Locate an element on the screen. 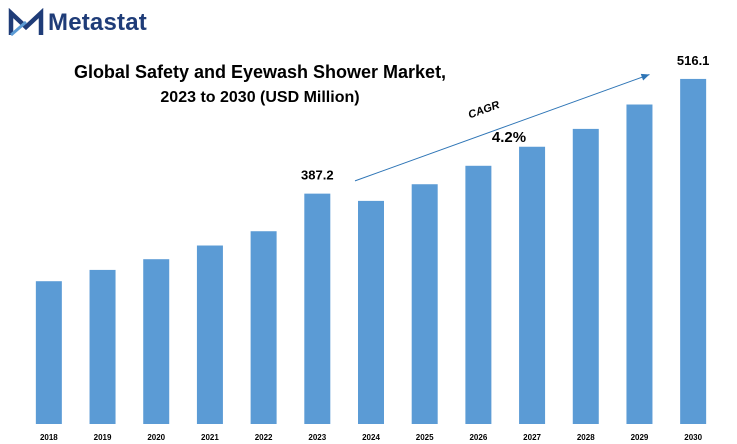 The image size is (737, 444). x-tick-label: 2021 is located at coordinates (210, 437).